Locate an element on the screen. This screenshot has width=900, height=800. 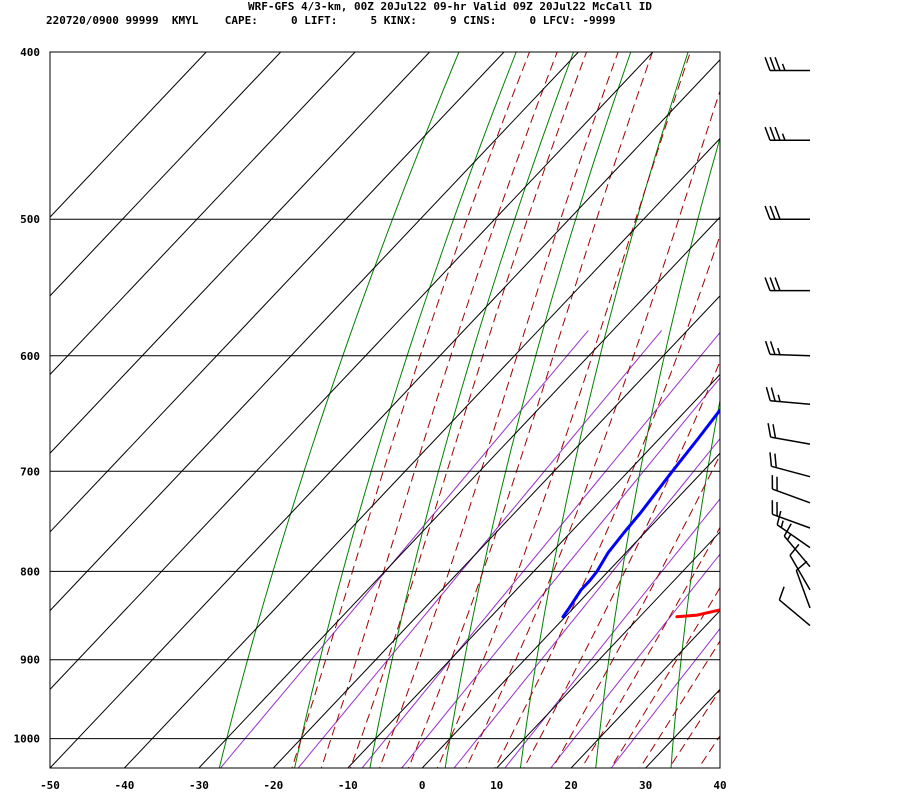
x-tick-label: 10 is located at coordinates (496, 785).